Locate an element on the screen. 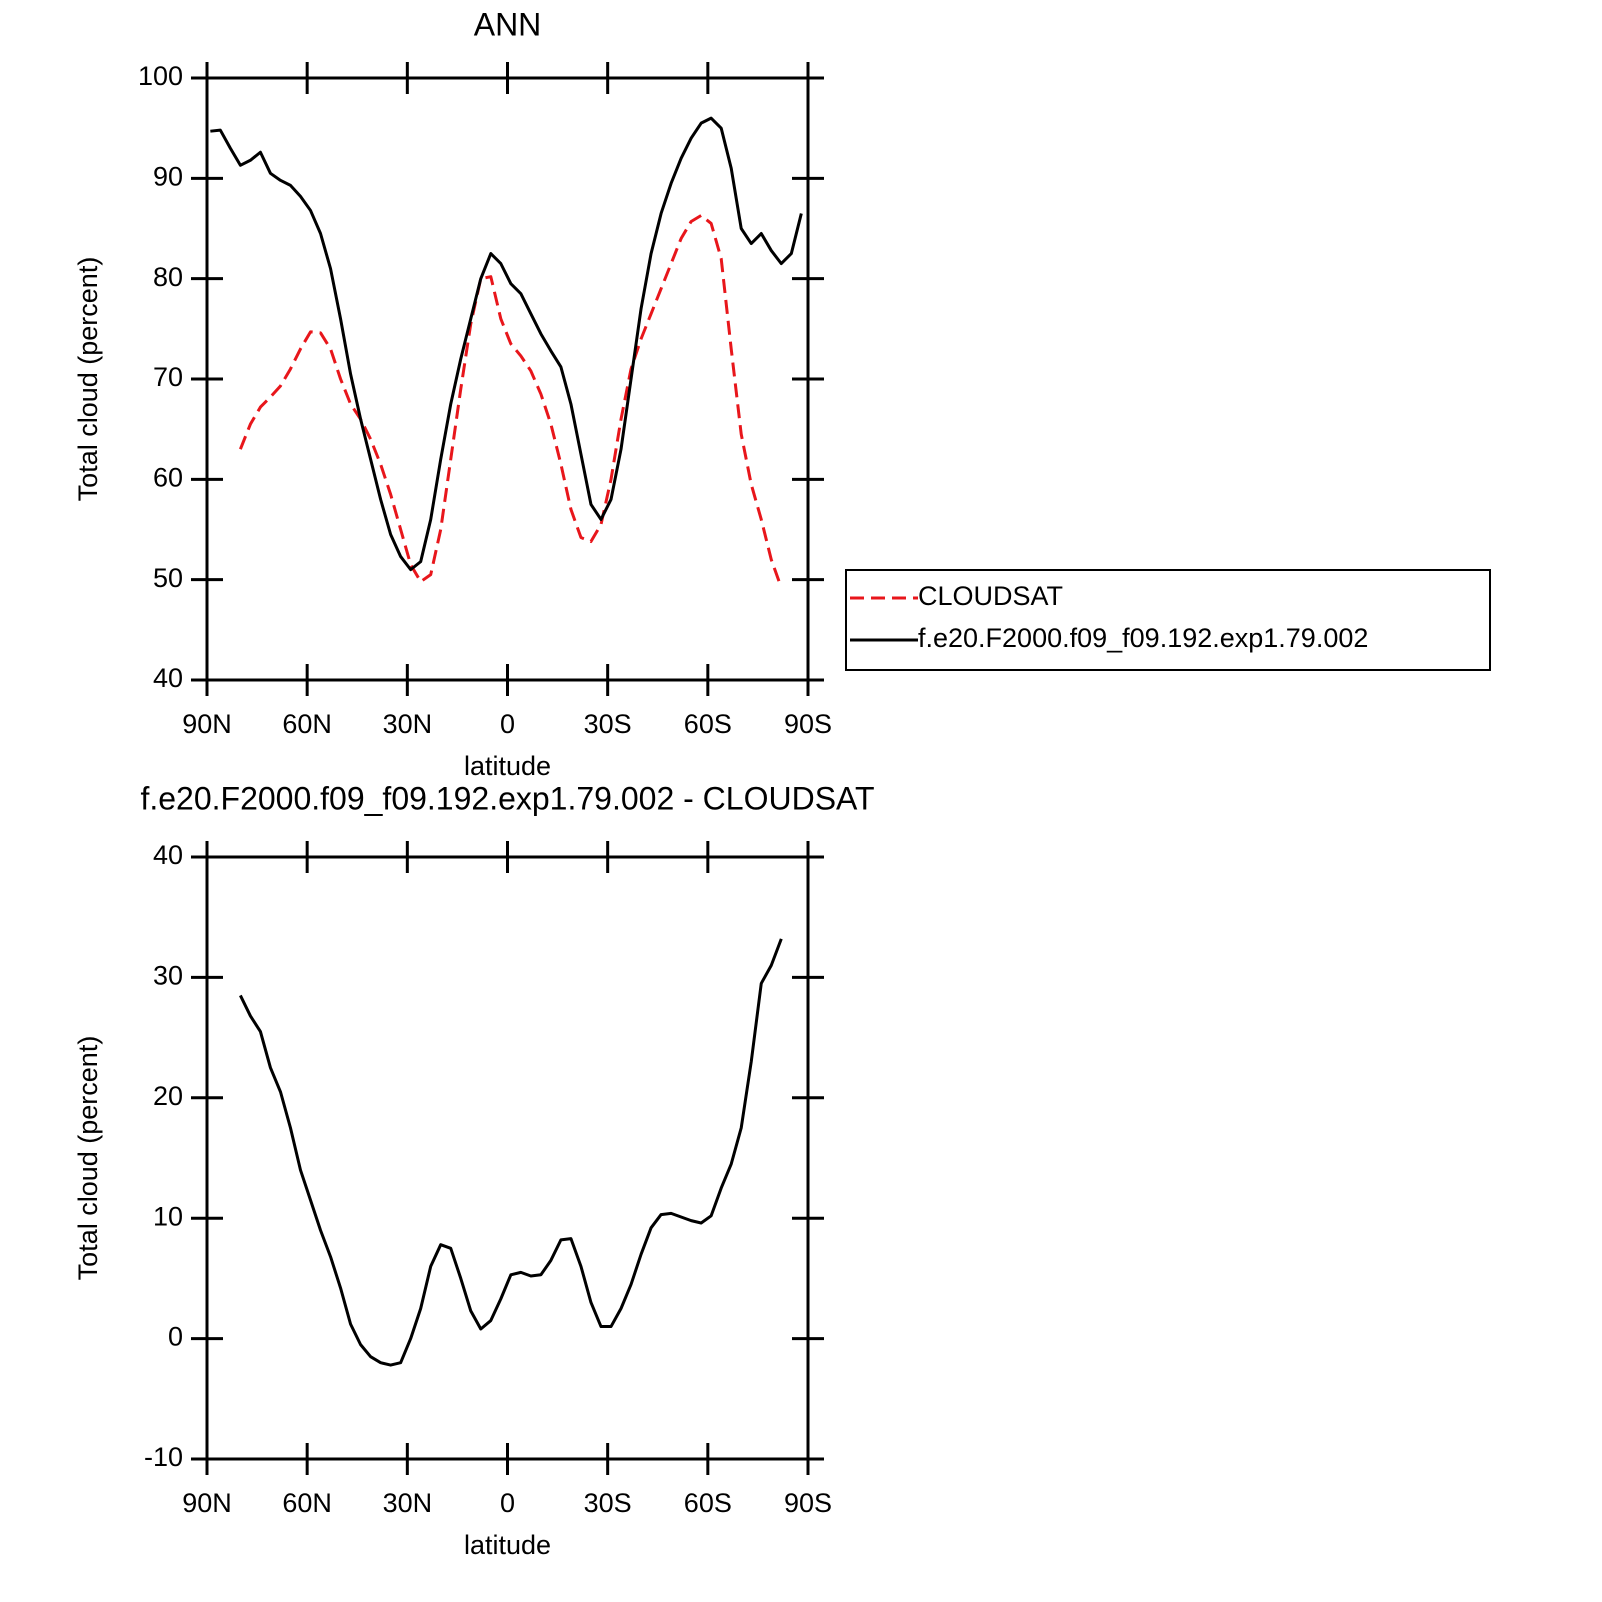 The image size is (1602, 1602). plot-frame is located at coordinates (507, 379).